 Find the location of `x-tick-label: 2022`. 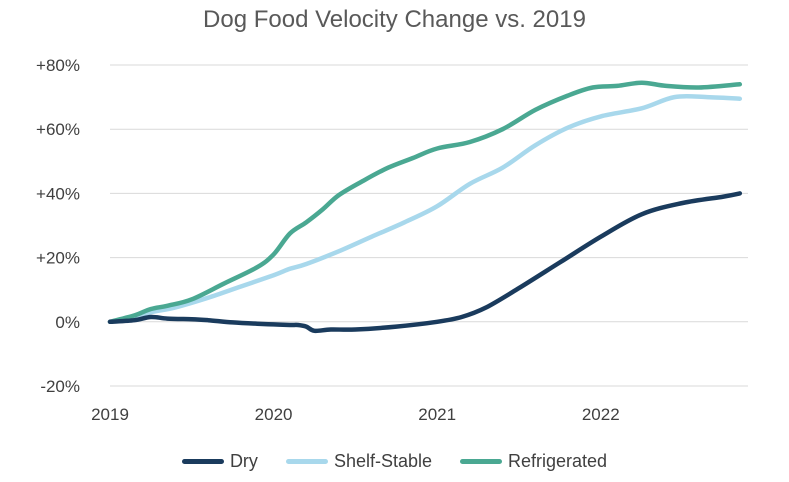

x-tick-label: 2022 is located at coordinates (601, 414).